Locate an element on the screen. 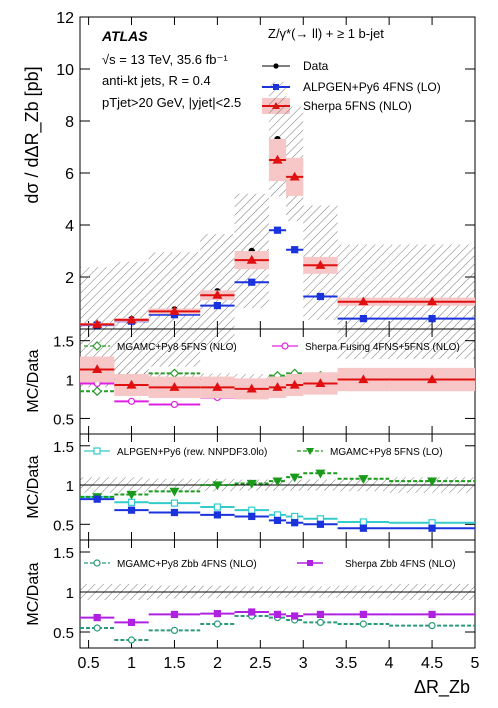 Image resolution: width=498 pixels, height=708 pixels. tick-label-y-1-0: 0.5 is located at coordinates (63, 419).